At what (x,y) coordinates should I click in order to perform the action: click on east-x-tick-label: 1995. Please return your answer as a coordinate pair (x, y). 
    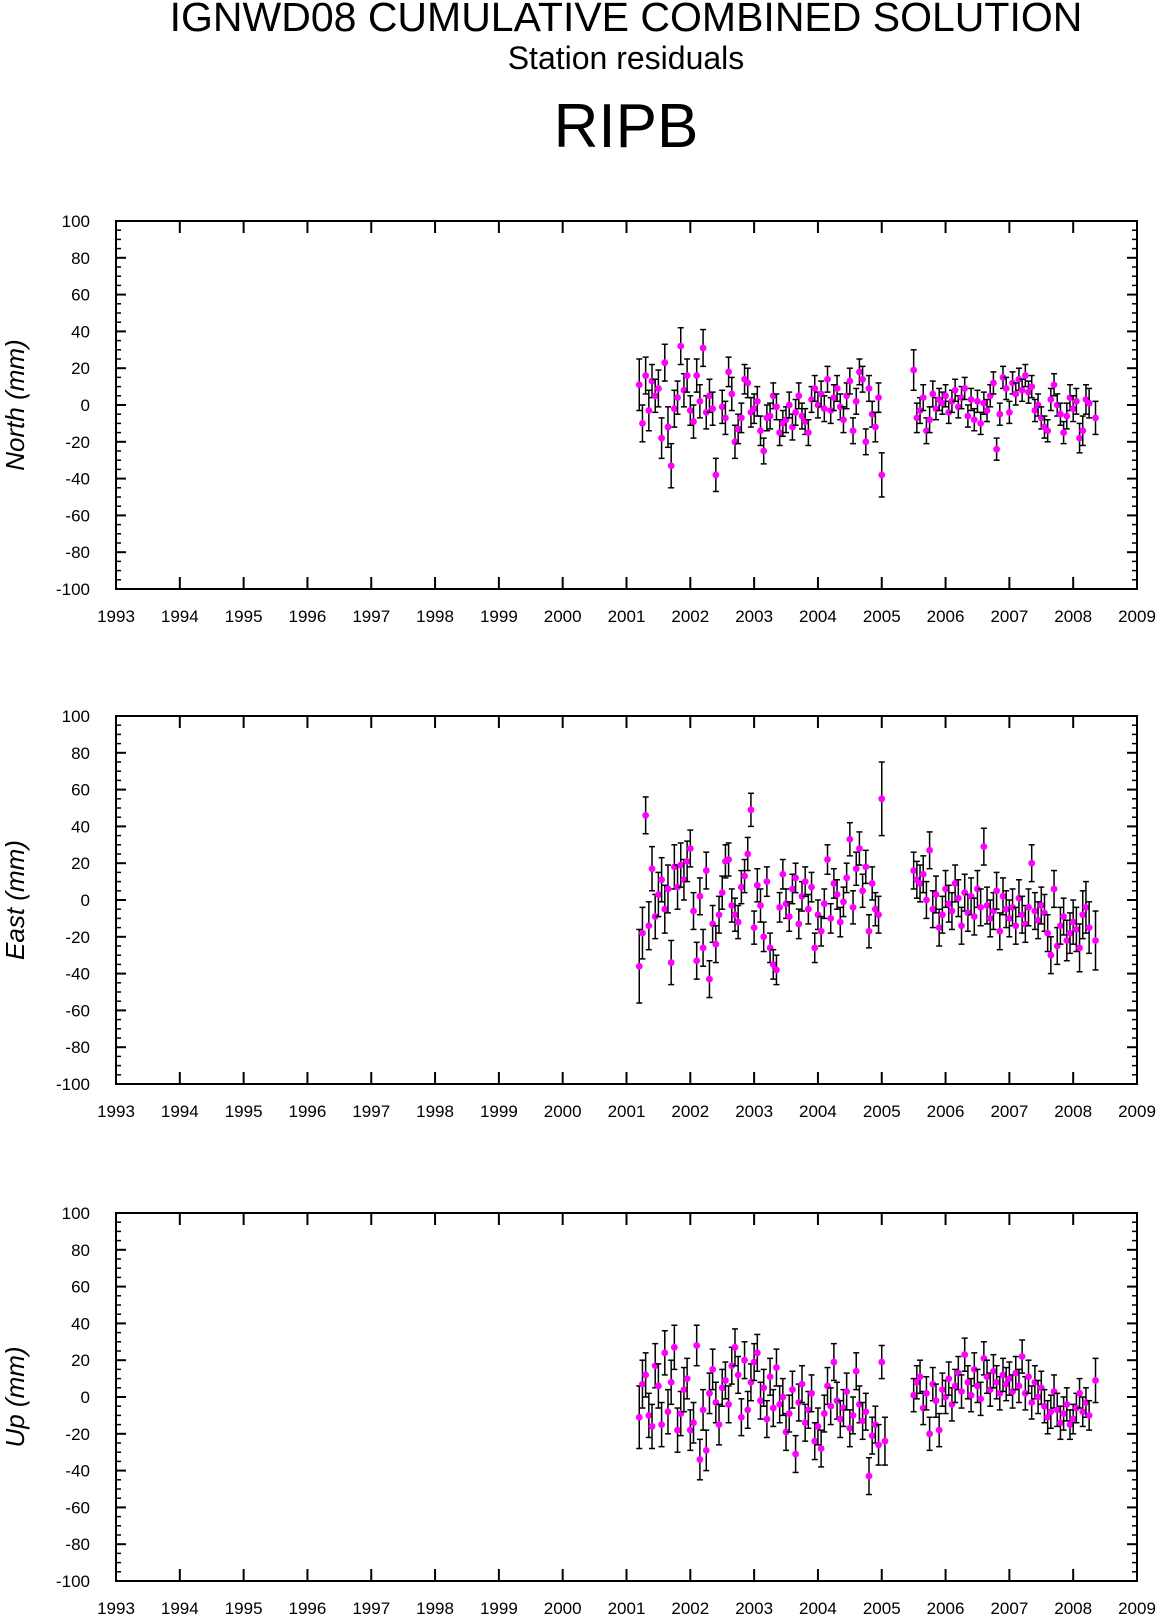
    Looking at the image, I should click on (244, 1111).